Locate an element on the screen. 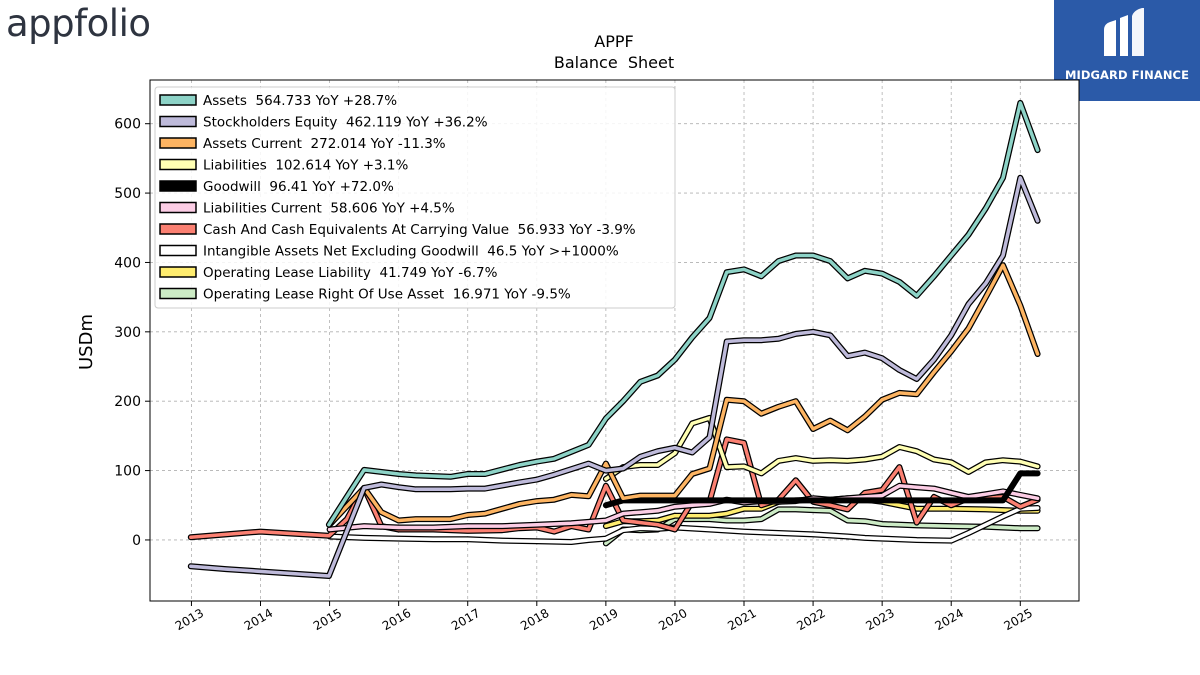 This screenshot has width=1200, height=675. y-axis: 0 100 200 300 400 500 600 is located at coordinates (132, 333).